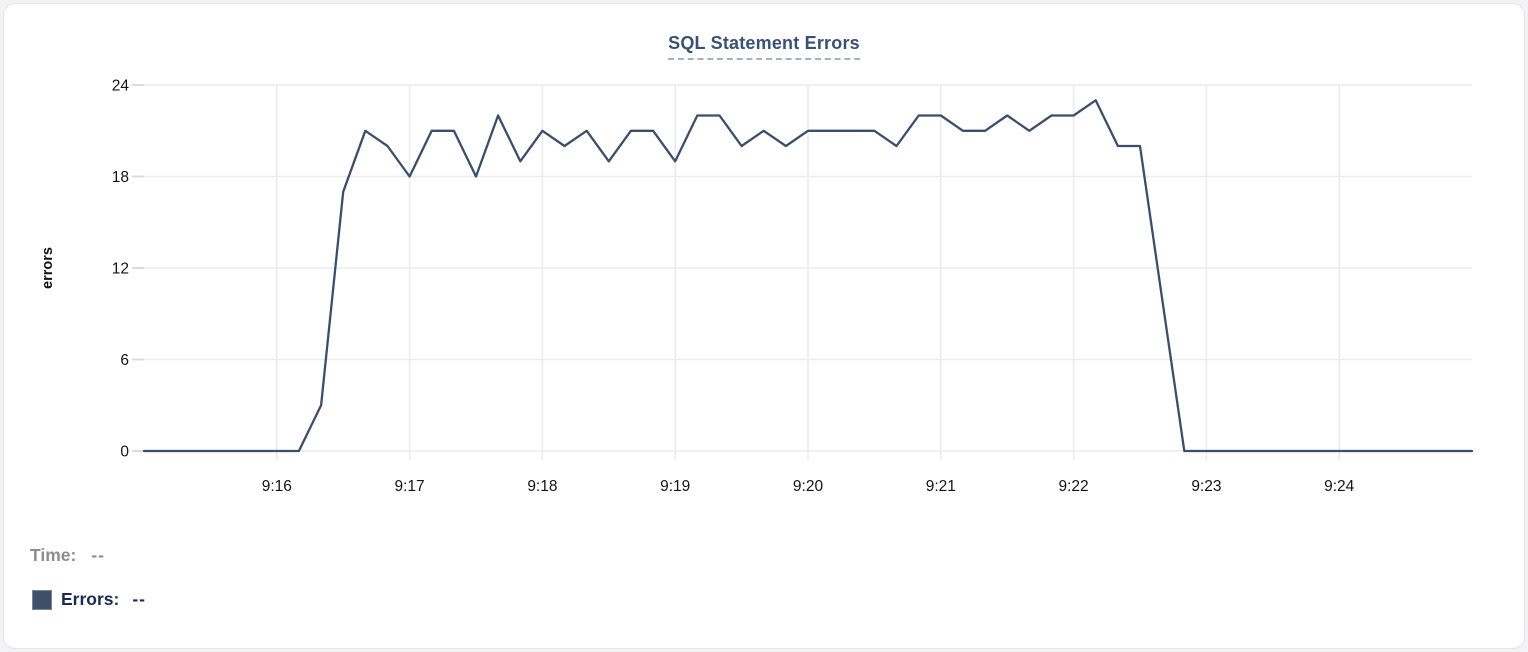 The width and height of the screenshot is (1528, 652). What do you see at coordinates (808, 486) in the screenshot?
I see `x-tick-label: 9:20` at bounding box center [808, 486].